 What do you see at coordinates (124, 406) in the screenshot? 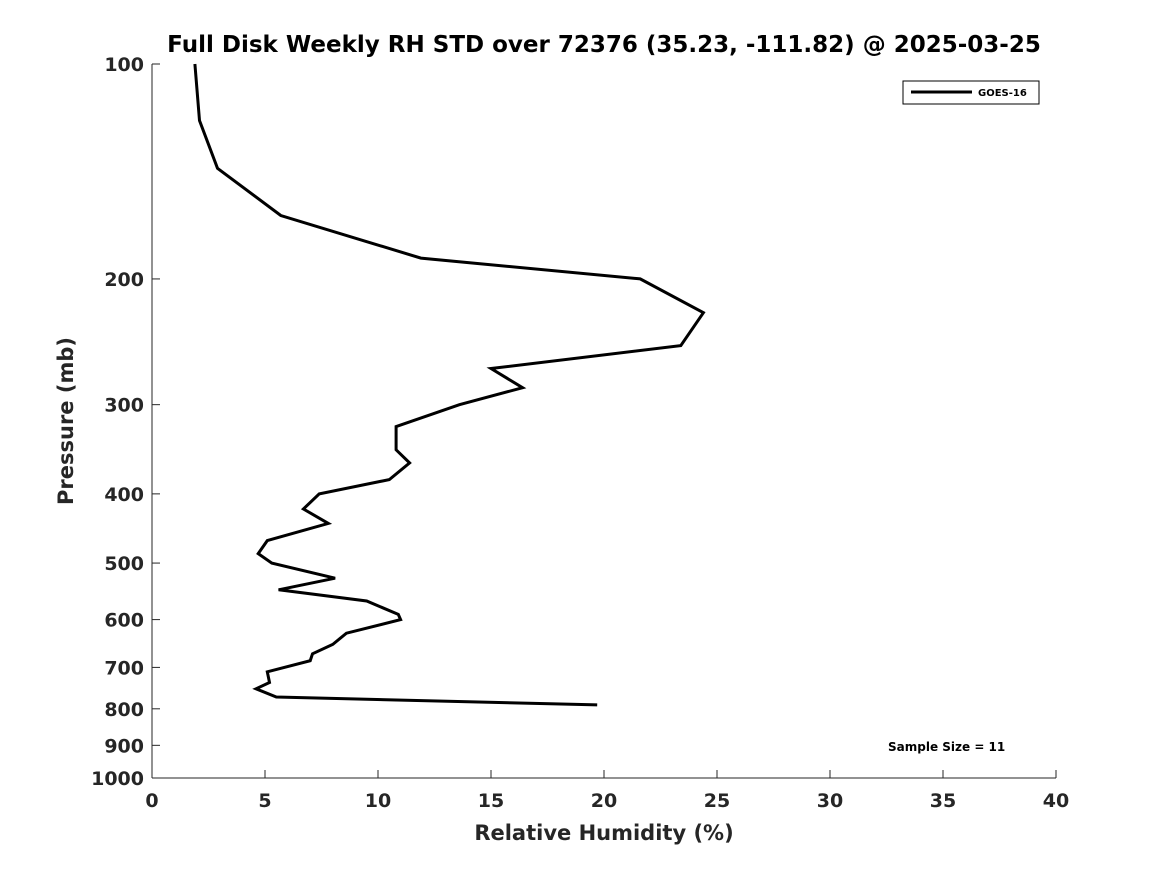
I see `y-tick-label: 300` at bounding box center [124, 406].